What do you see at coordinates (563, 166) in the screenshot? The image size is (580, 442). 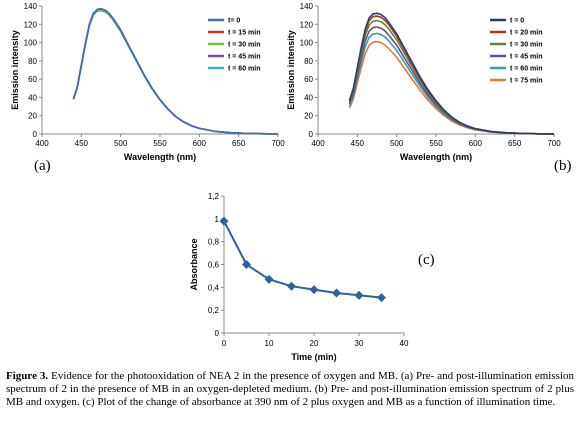 I see `panel-label-b: (b)` at bounding box center [563, 166].